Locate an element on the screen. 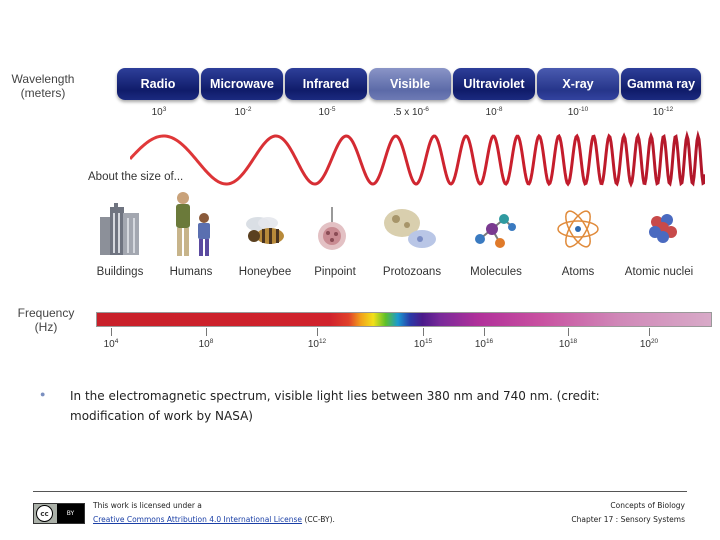  wavelength-xray: 10-10 is located at coordinates (578, 112).